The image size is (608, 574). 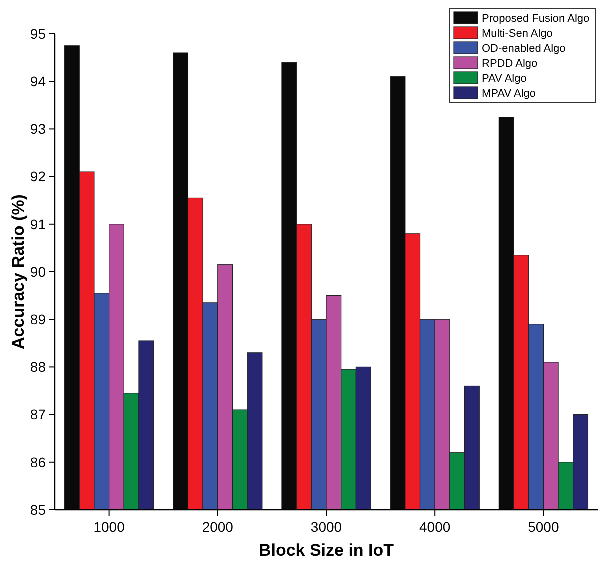 I want to click on x-axis-title: Block Size in IoT, so click(x=326, y=550).